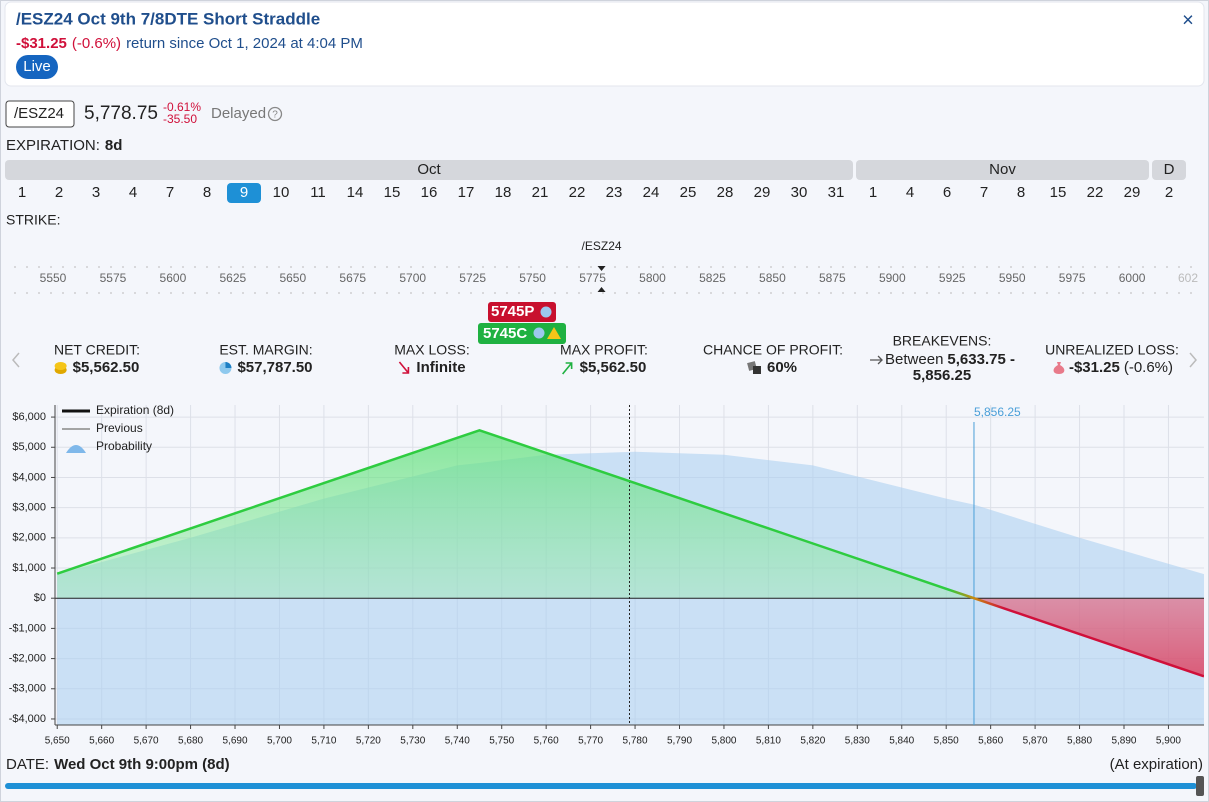 The width and height of the screenshot is (1209, 802). I want to click on status: Live, so click(37, 66).